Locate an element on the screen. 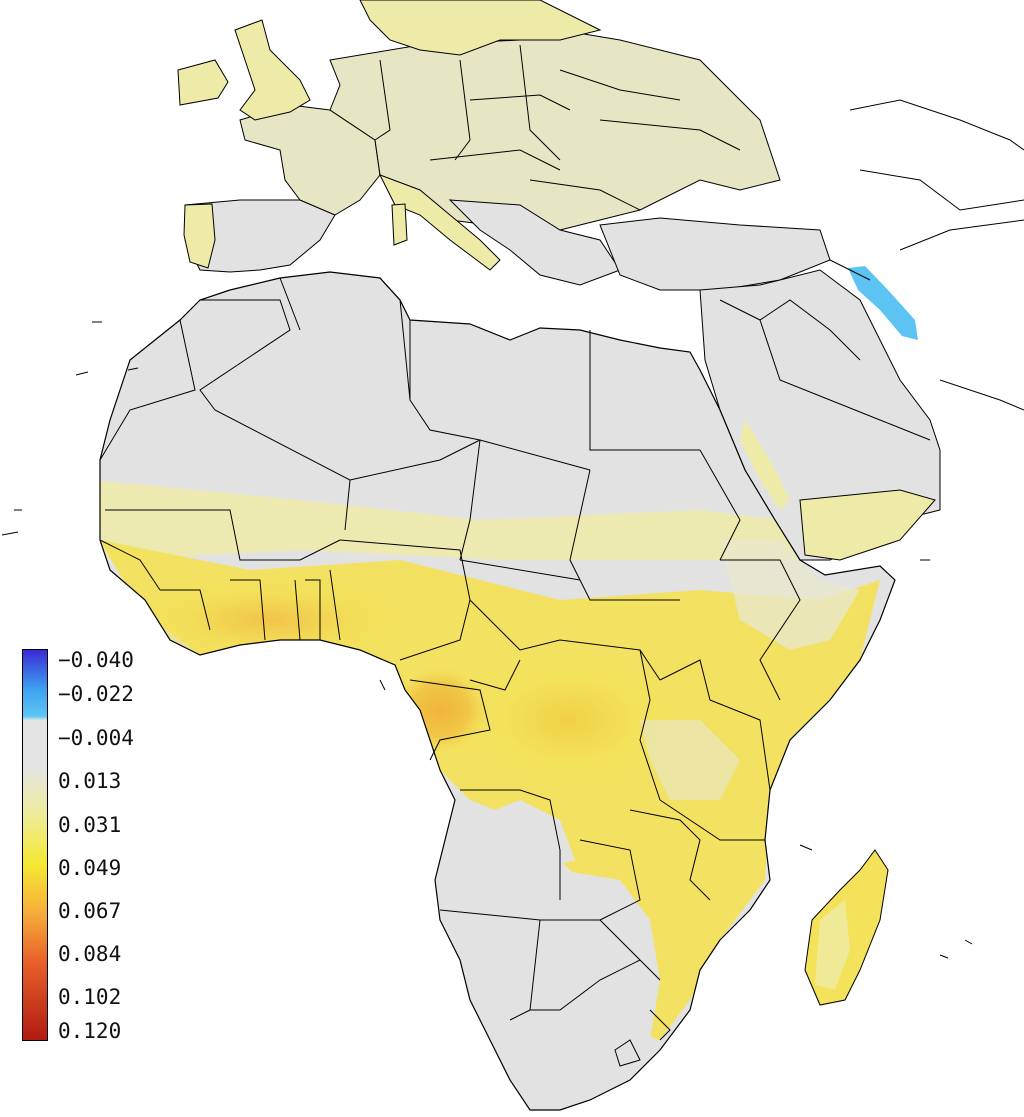 The image size is (1024, 1117). central-europe-land is located at coordinates (555, 135).